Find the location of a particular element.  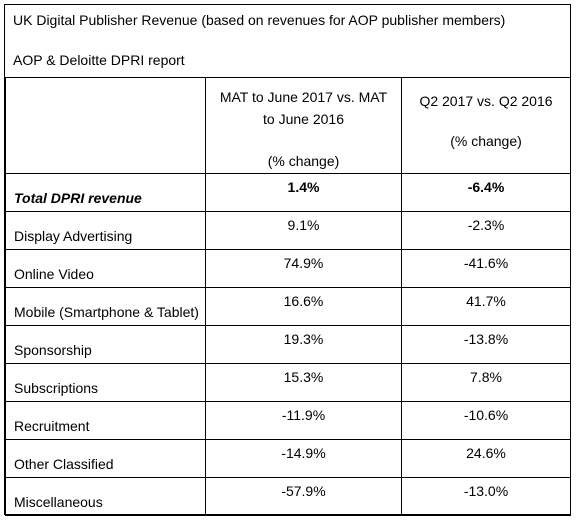

row-label: Sponsorship is located at coordinates (105, 344).